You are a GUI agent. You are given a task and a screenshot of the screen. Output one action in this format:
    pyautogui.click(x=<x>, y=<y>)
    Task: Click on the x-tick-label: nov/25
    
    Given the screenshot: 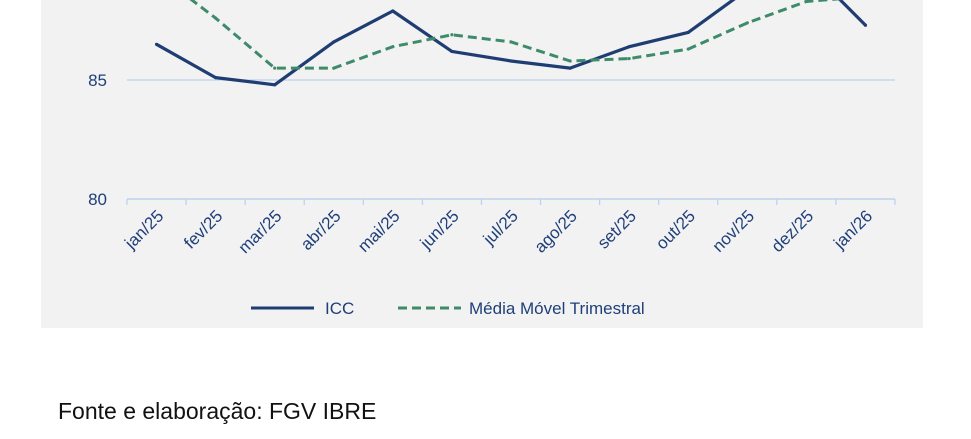 What is the action you would take?
    pyautogui.click(x=734, y=231)
    